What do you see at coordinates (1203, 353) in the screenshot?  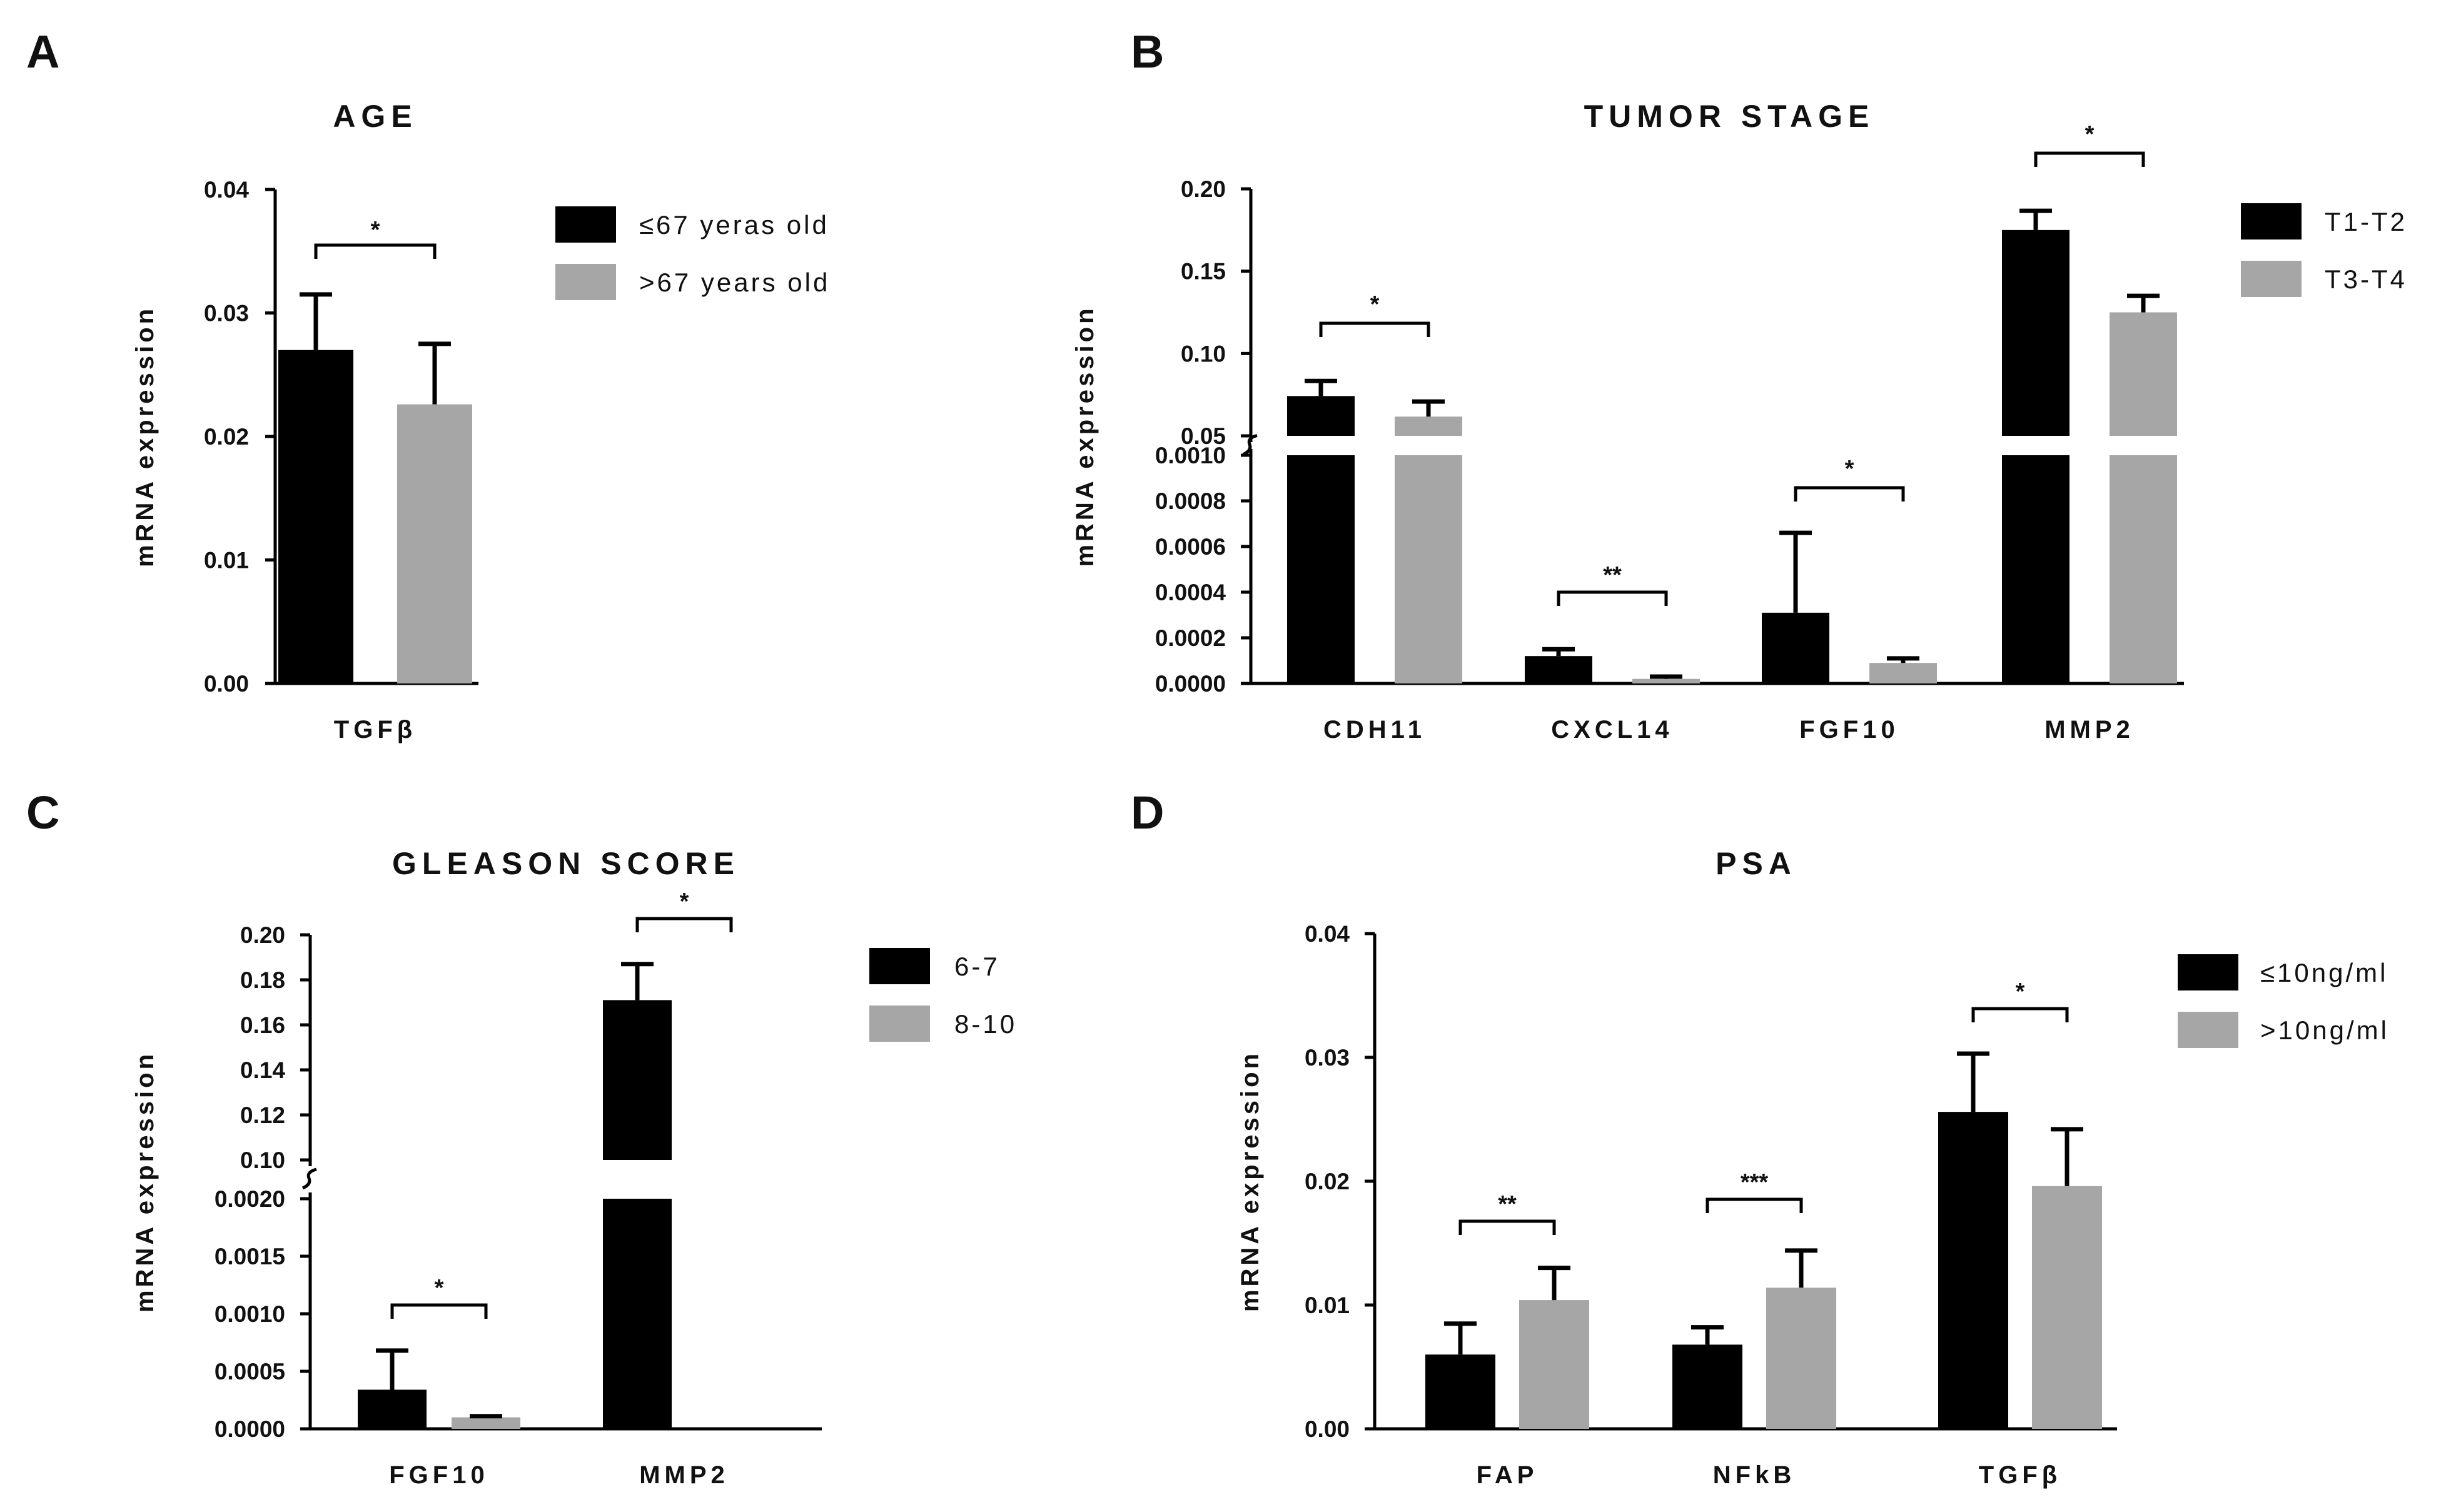 I see `y-tick-label: 0.10` at bounding box center [1203, 353].